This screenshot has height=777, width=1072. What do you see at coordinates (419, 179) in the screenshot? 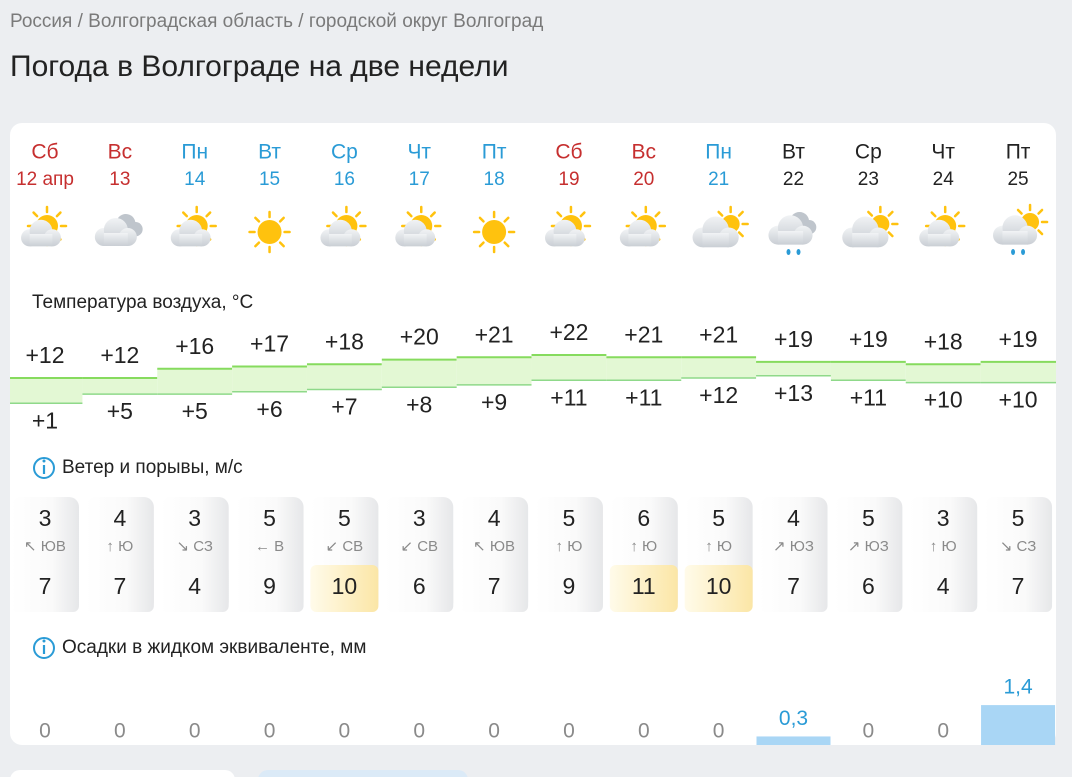
I see `date: 17` at bounding box center [419, 179].